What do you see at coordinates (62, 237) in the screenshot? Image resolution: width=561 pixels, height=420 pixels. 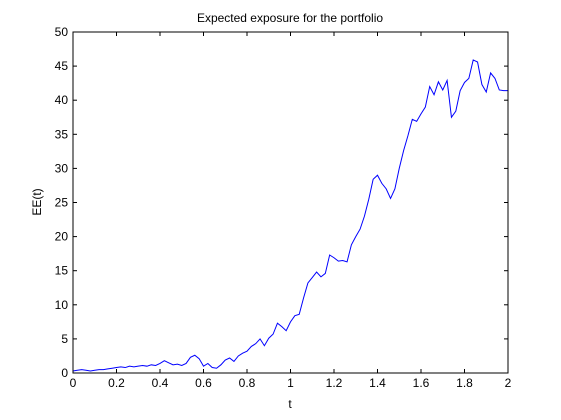 I see `y-tick-label: 20` at bounding box center [62, 237].